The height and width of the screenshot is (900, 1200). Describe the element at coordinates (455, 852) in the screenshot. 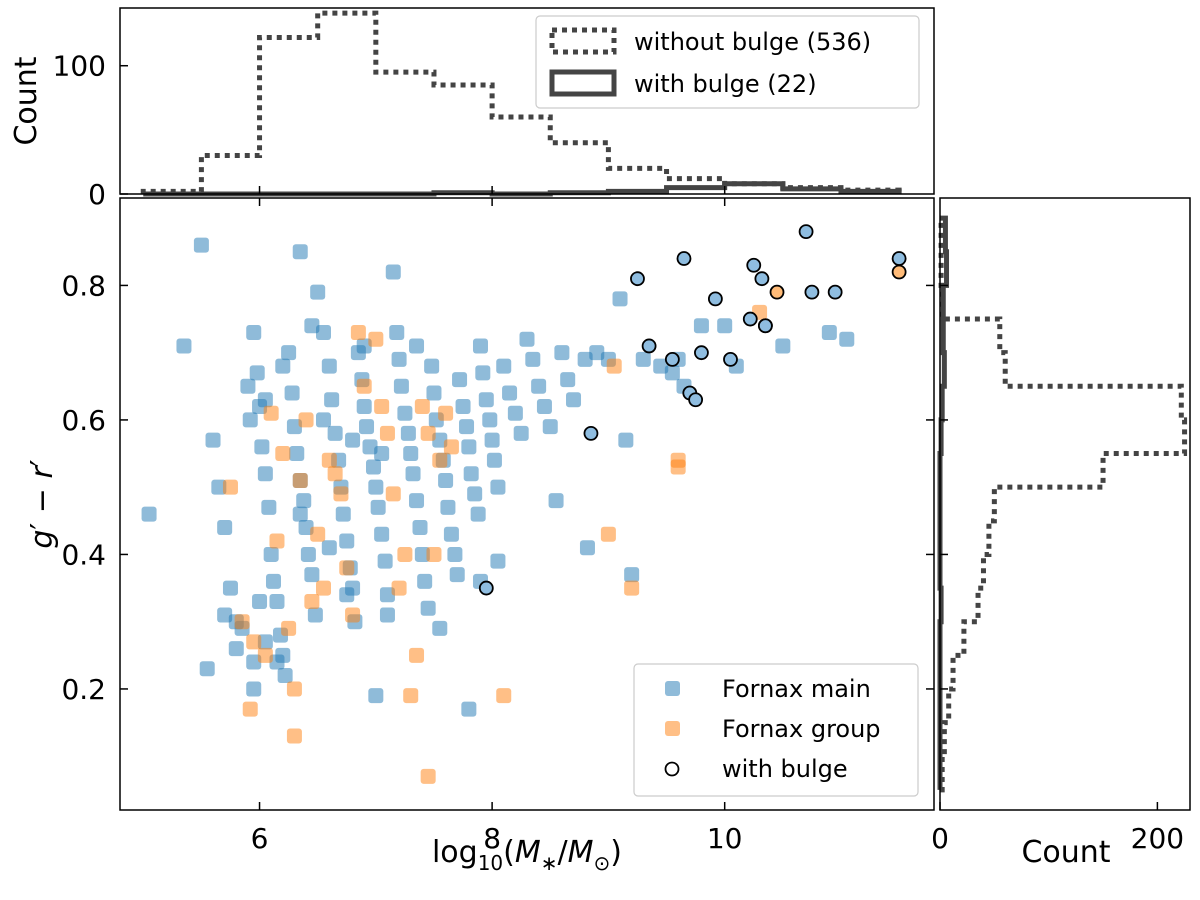

I see `x-axis-title-part: log` at that location.